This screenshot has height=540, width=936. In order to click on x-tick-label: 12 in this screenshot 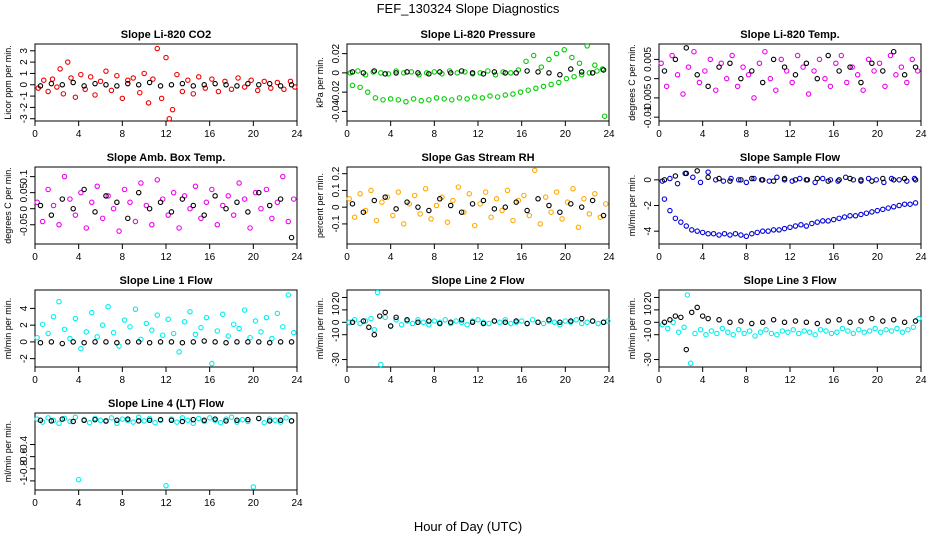, I will do `click(478, 257)`.